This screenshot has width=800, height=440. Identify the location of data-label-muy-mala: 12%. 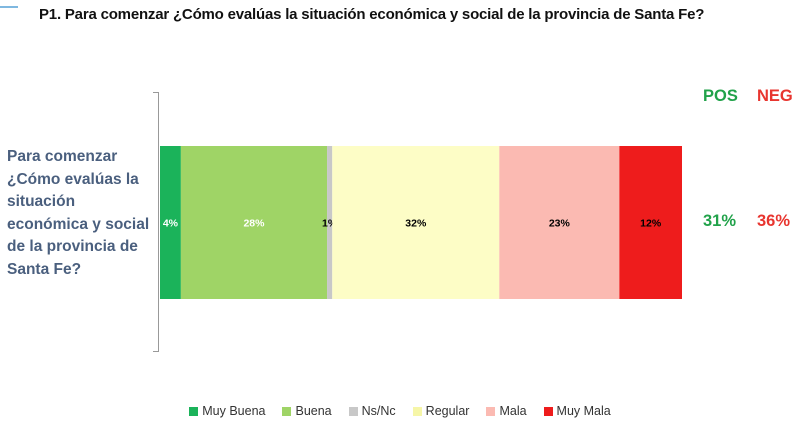
(651, 224).